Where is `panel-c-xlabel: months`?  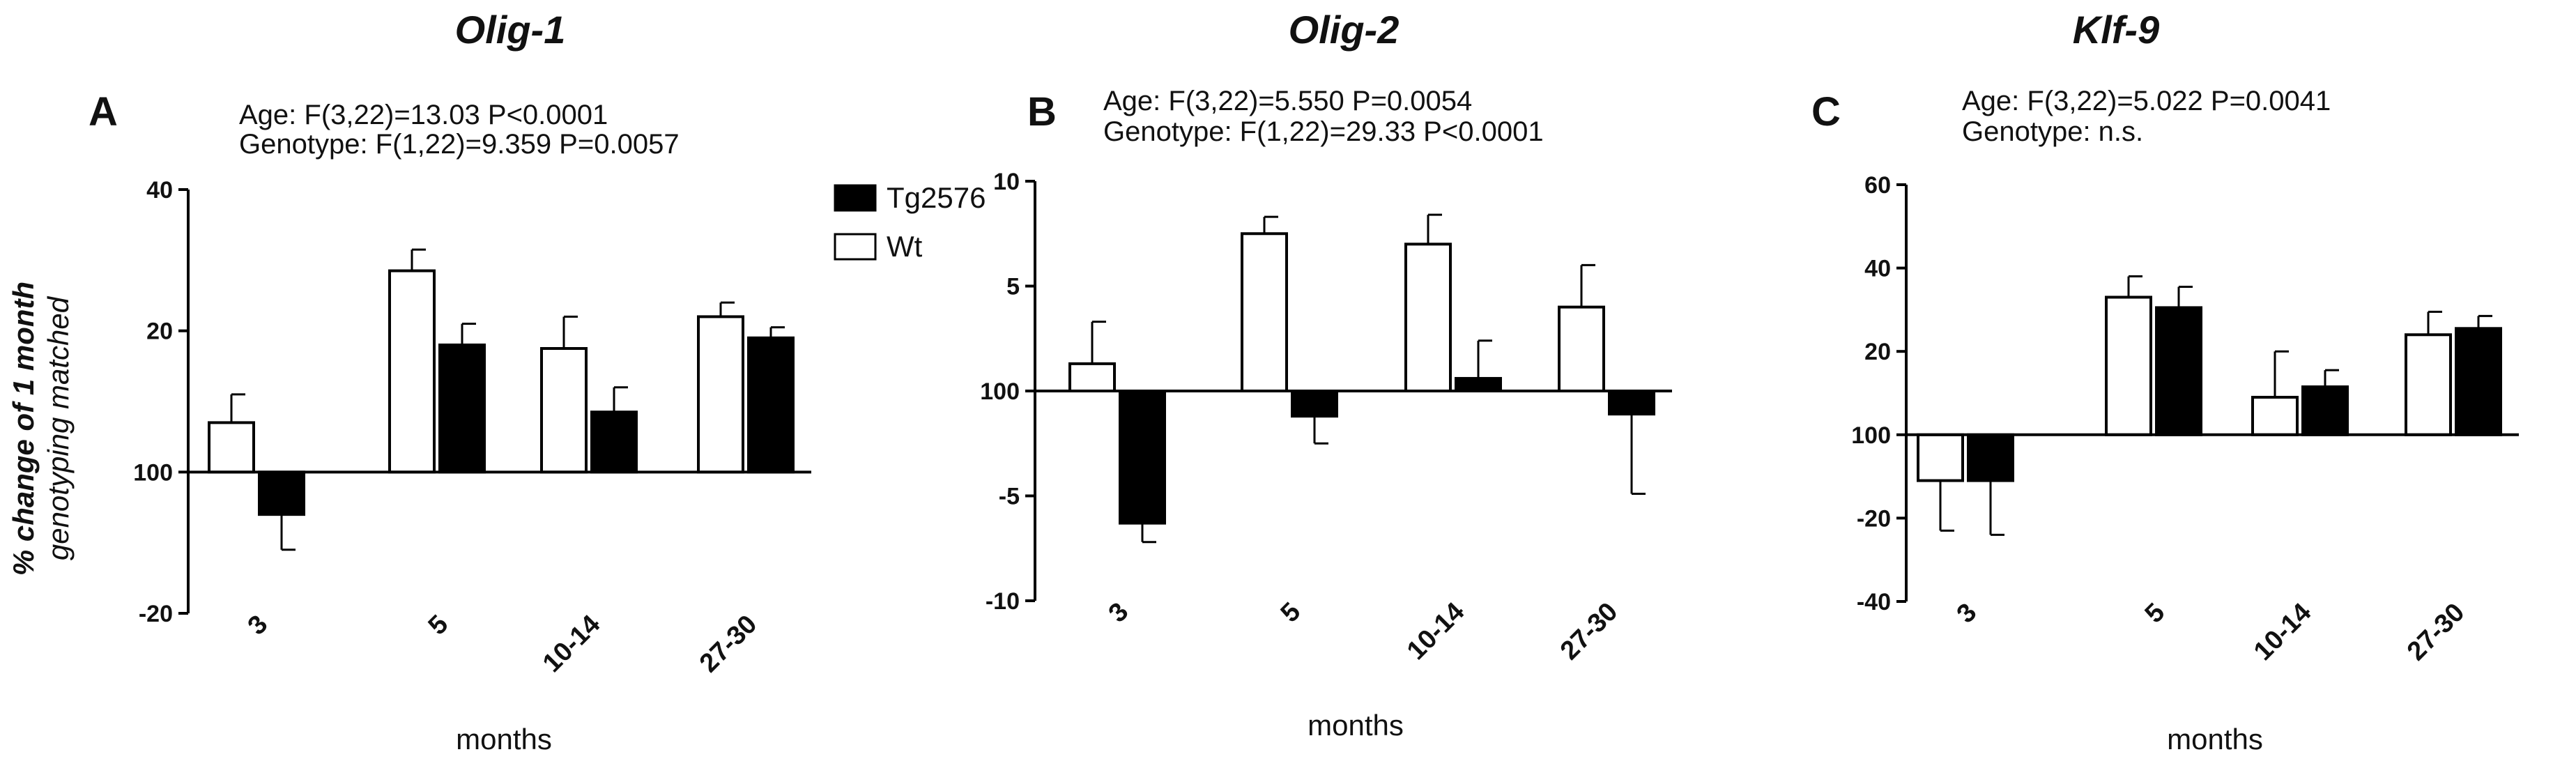 panel-c-xlabel: months is located at coordinates (2215, 739).